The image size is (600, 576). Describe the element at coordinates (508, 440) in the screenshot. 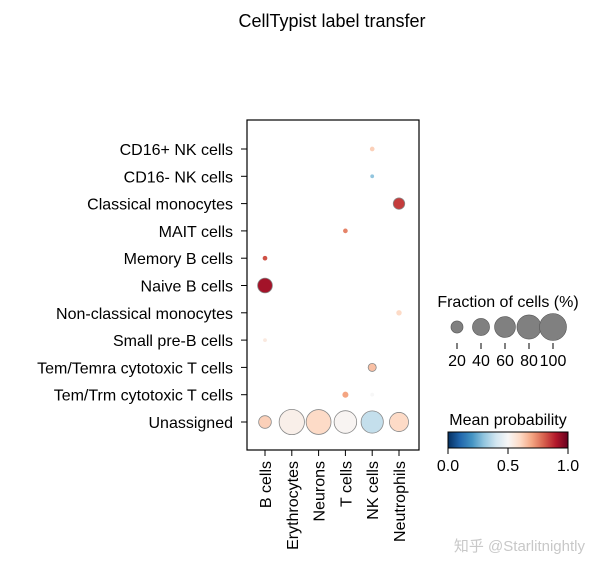

I see `colorbar` at that location.